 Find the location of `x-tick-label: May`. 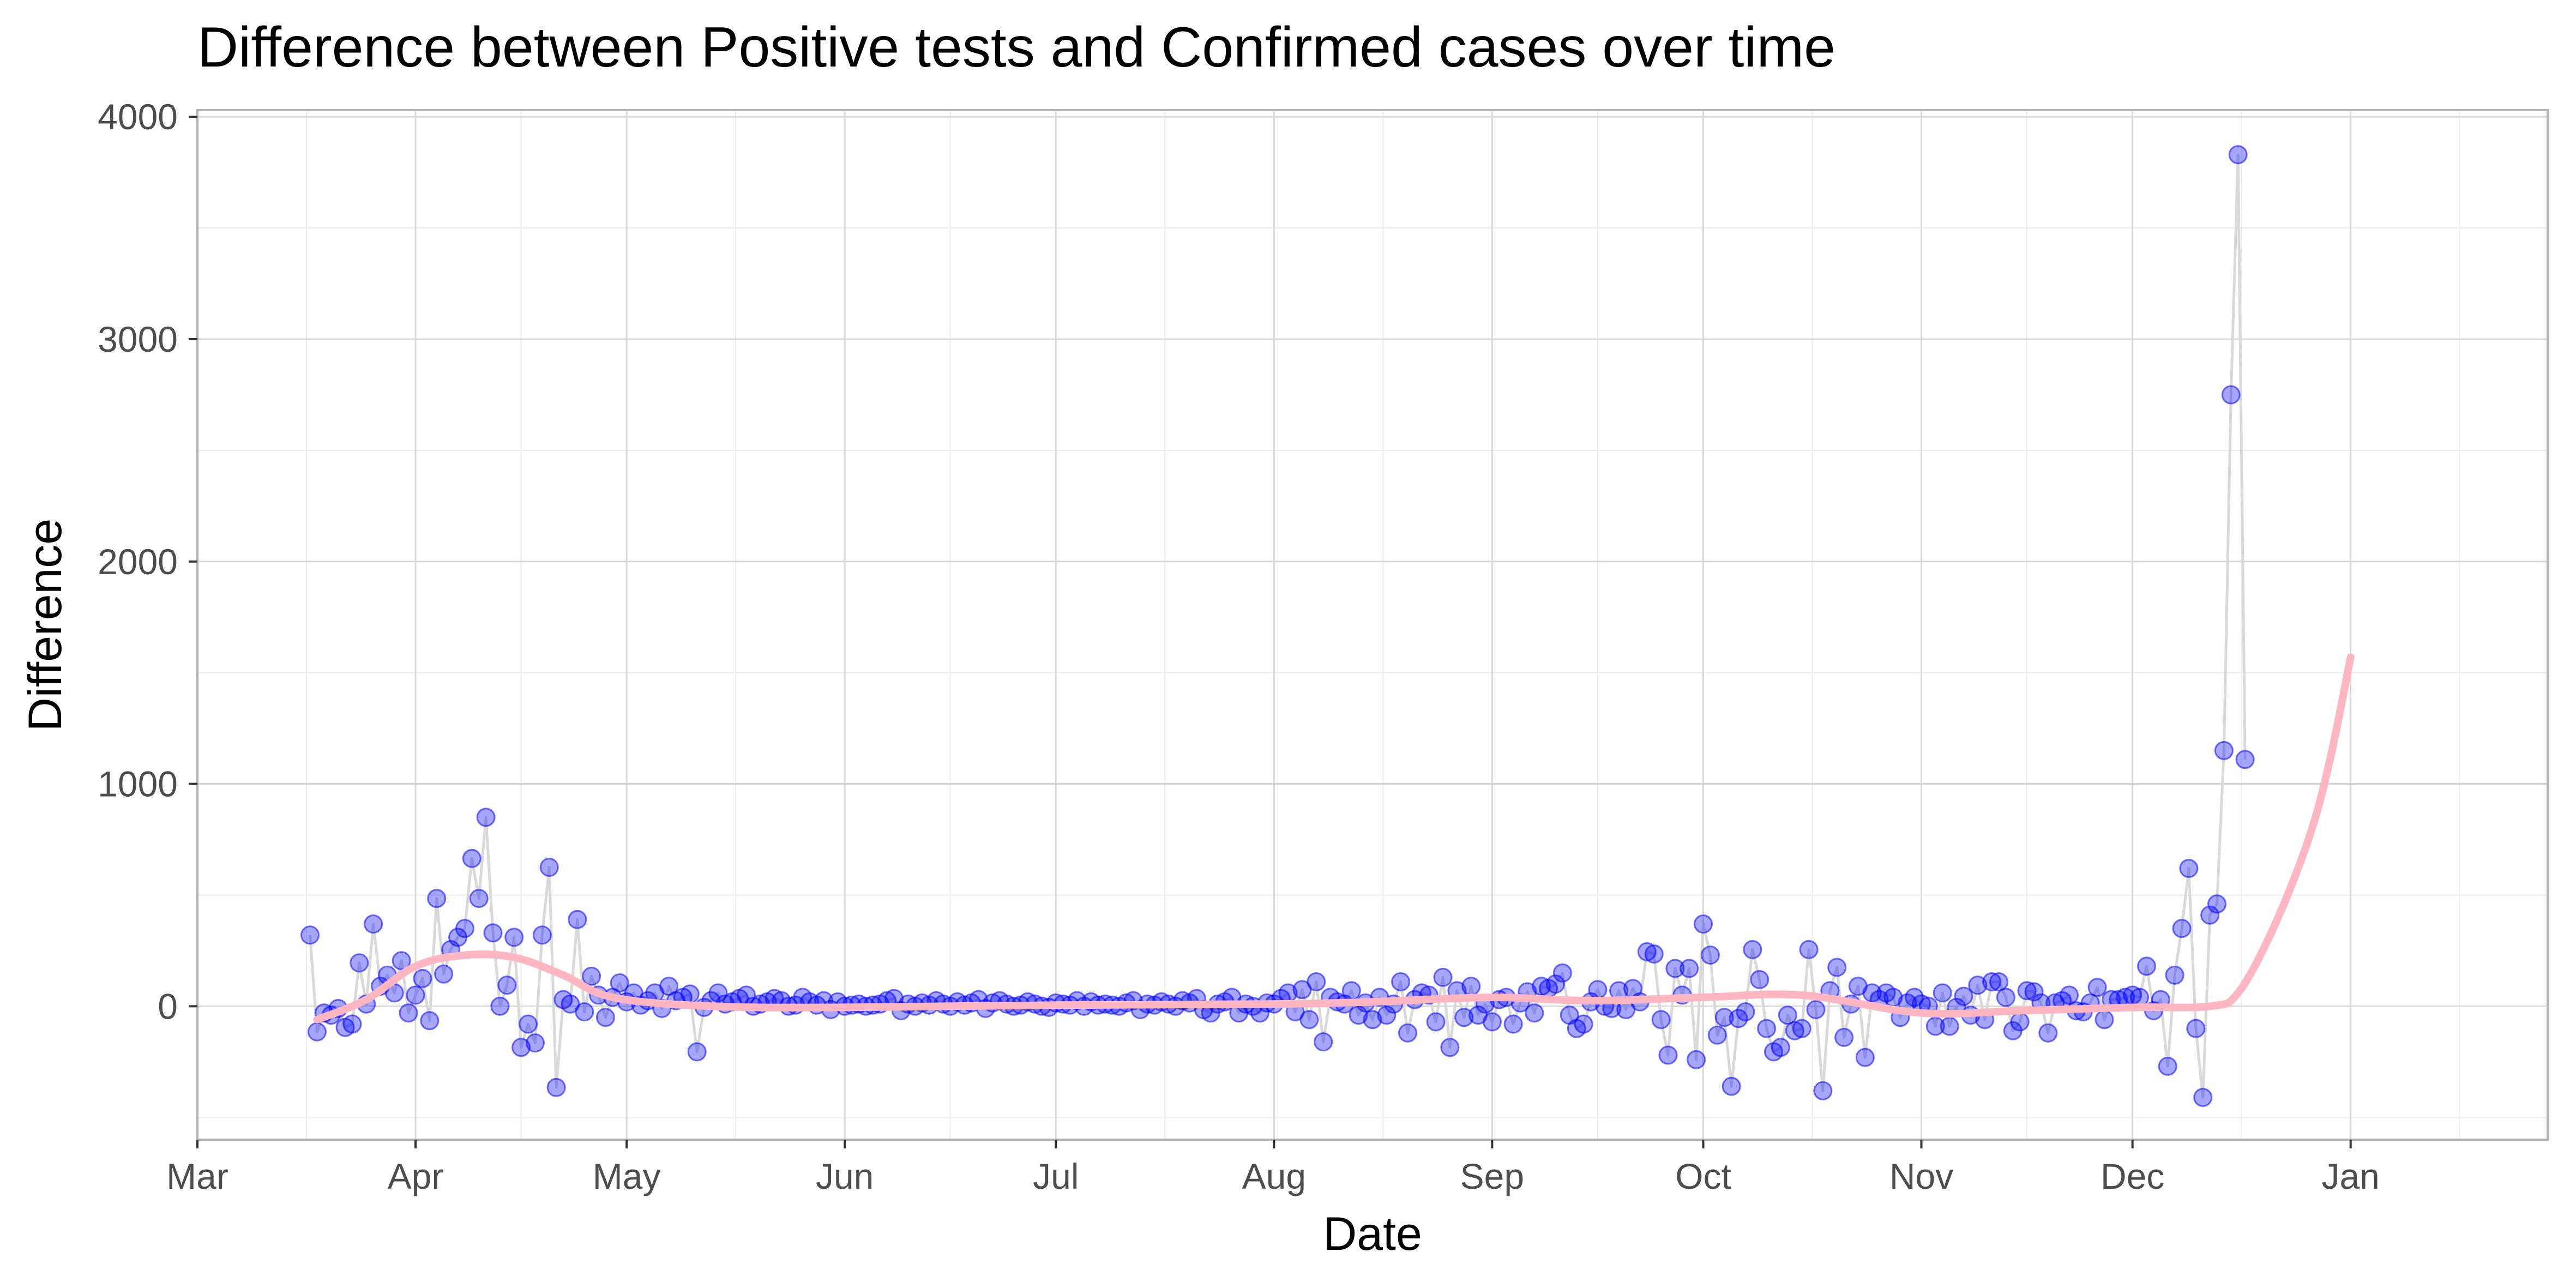

x-tick-label: May is located at coordinates (627, 1176).